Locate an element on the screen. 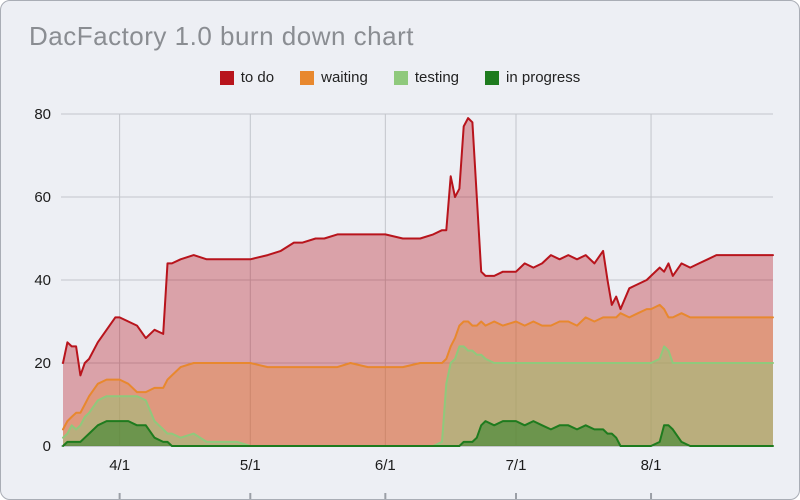 The height and width of the screenshot is (500, 800). svg-text: 40 is located at coordinates (42, 280).